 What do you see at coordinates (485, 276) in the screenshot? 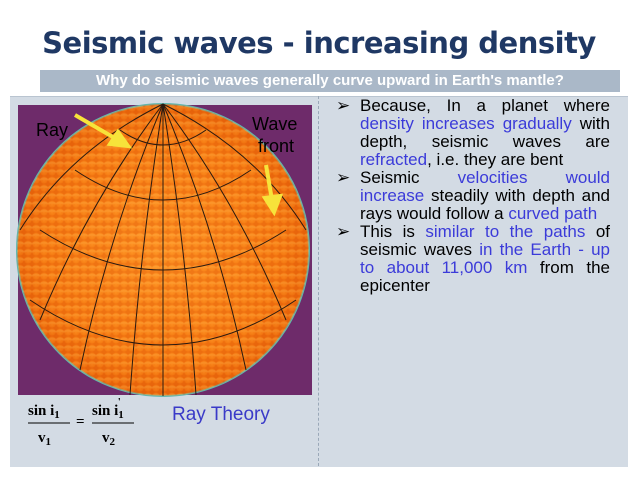
I see `bullet-text: from the epicenter` at bounding box center [485, 276].